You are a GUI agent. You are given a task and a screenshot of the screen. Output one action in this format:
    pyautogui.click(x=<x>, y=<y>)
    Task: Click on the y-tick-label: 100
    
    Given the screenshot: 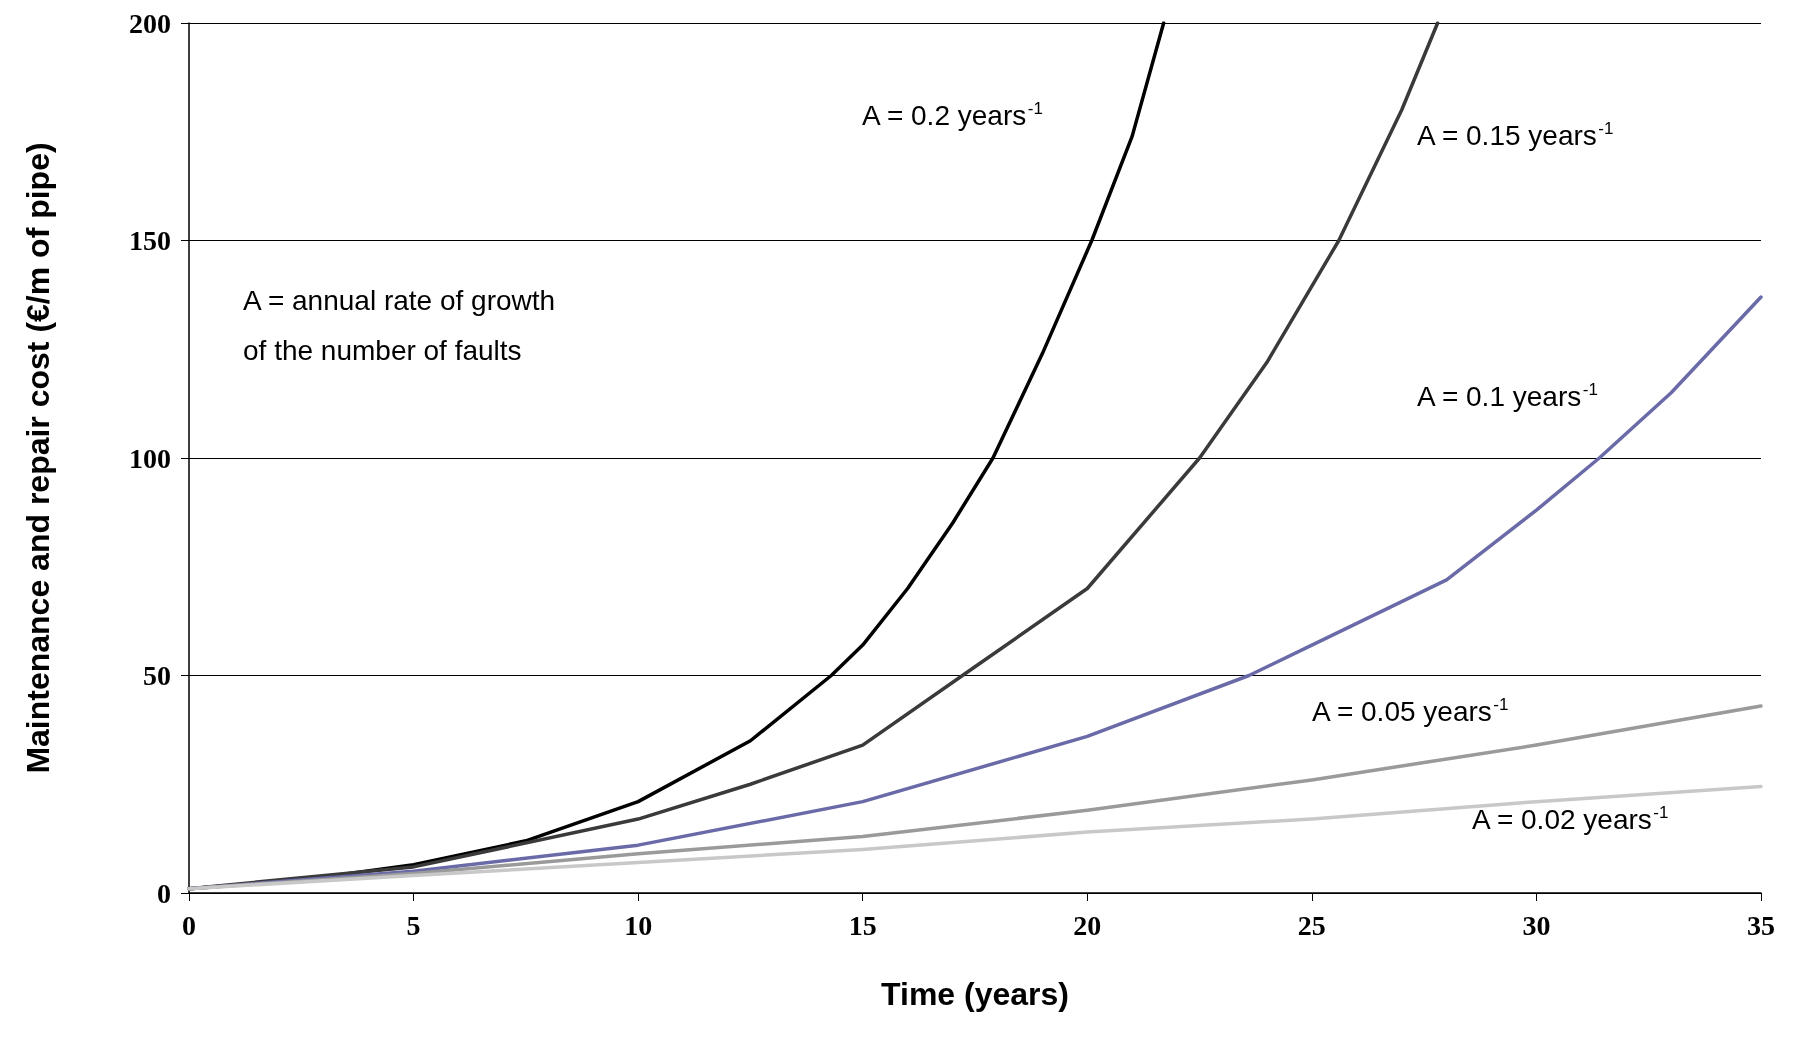 What is the action you would take?
    pyautogui.click(x=150, y=458)
    